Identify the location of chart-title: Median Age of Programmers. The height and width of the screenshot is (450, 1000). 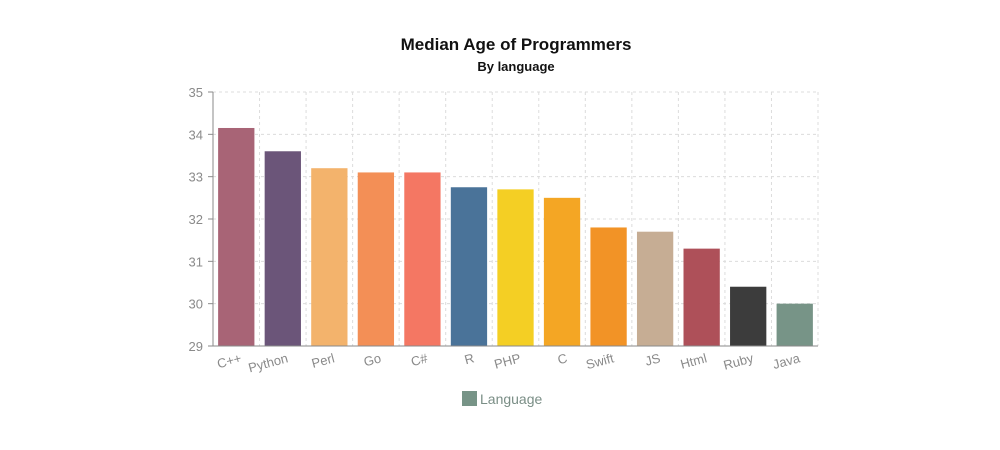
(516, 44).